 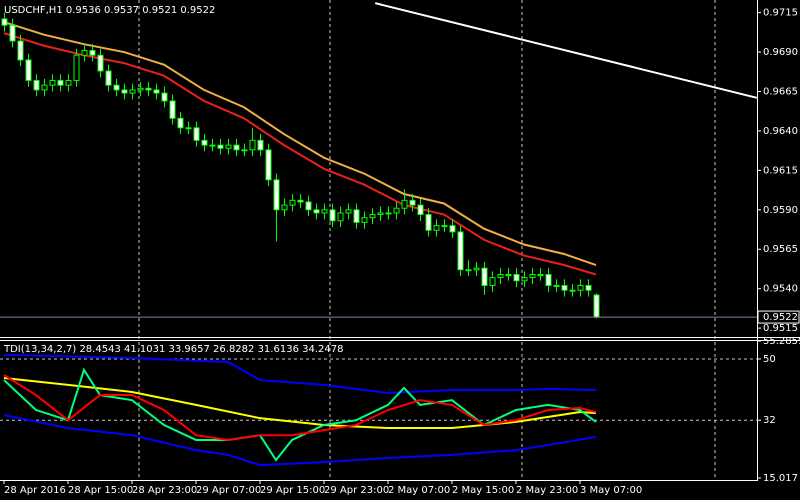 I want to click on y-tick-label: 0.9515, so click(x=780, y=328).